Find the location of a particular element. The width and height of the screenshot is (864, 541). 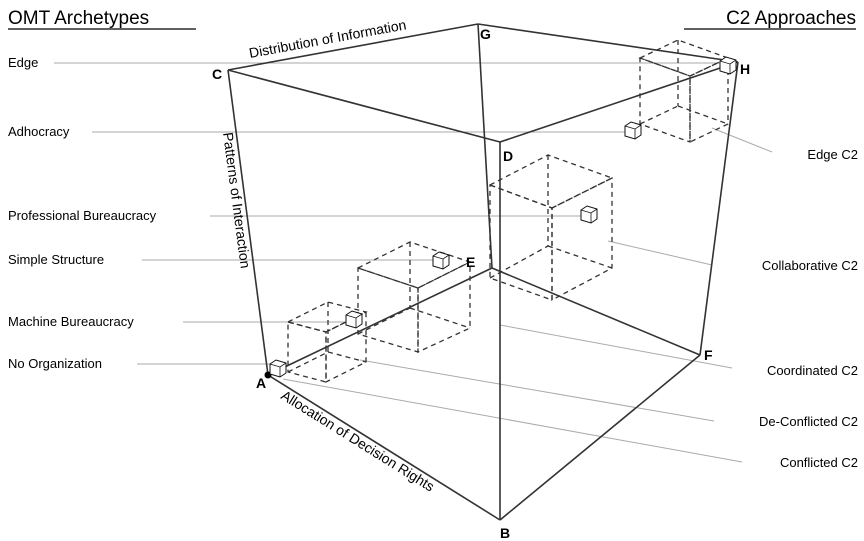

dashed-cube-collaborative is located at coordinates (551, 228).